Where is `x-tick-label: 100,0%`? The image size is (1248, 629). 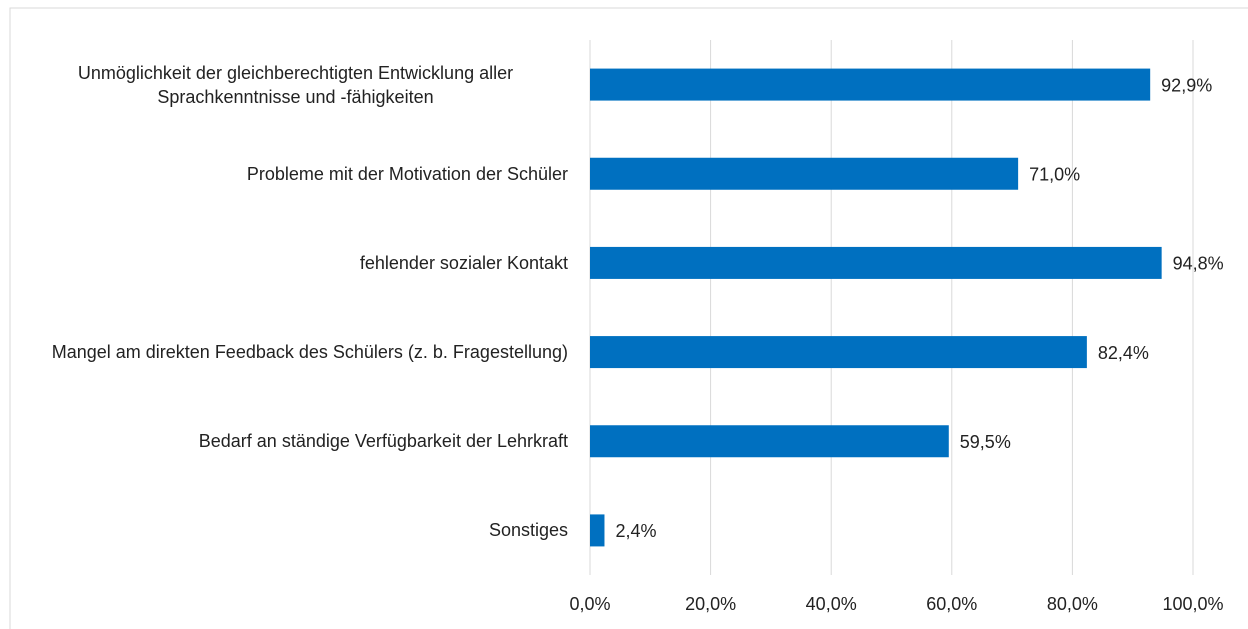 x-tick-label: 100,0% is located at coordinates (1192, 604).